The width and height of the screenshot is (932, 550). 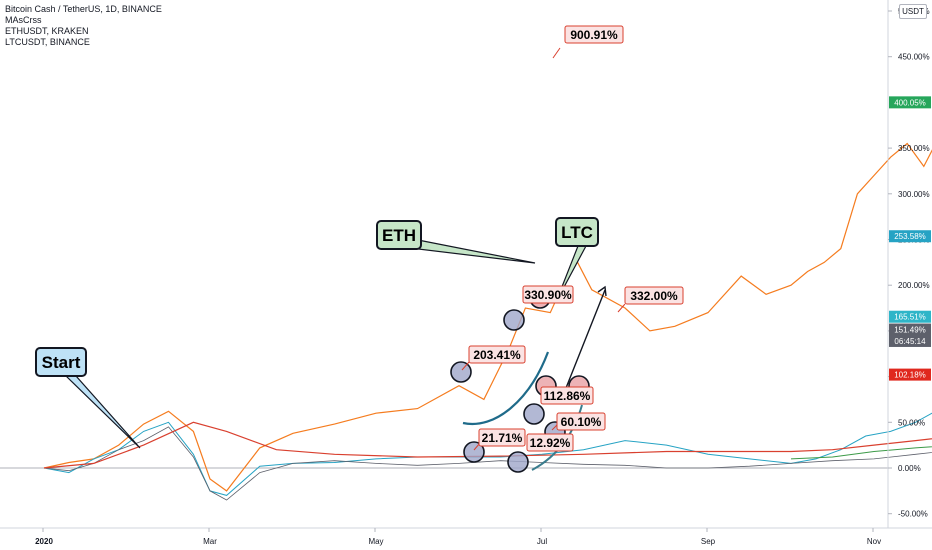 I want to click on x-tick-label: Mar, so click(x=210, y=541).